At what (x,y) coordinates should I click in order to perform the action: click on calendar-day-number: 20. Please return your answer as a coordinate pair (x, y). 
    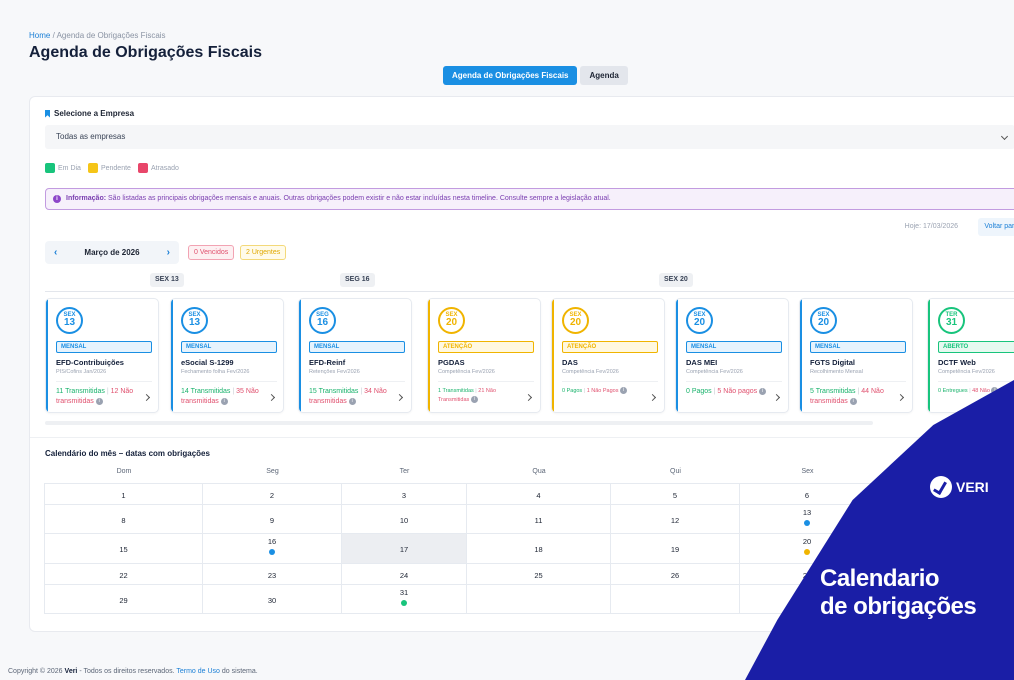
    Looking at the image, I should click on (807, 541).